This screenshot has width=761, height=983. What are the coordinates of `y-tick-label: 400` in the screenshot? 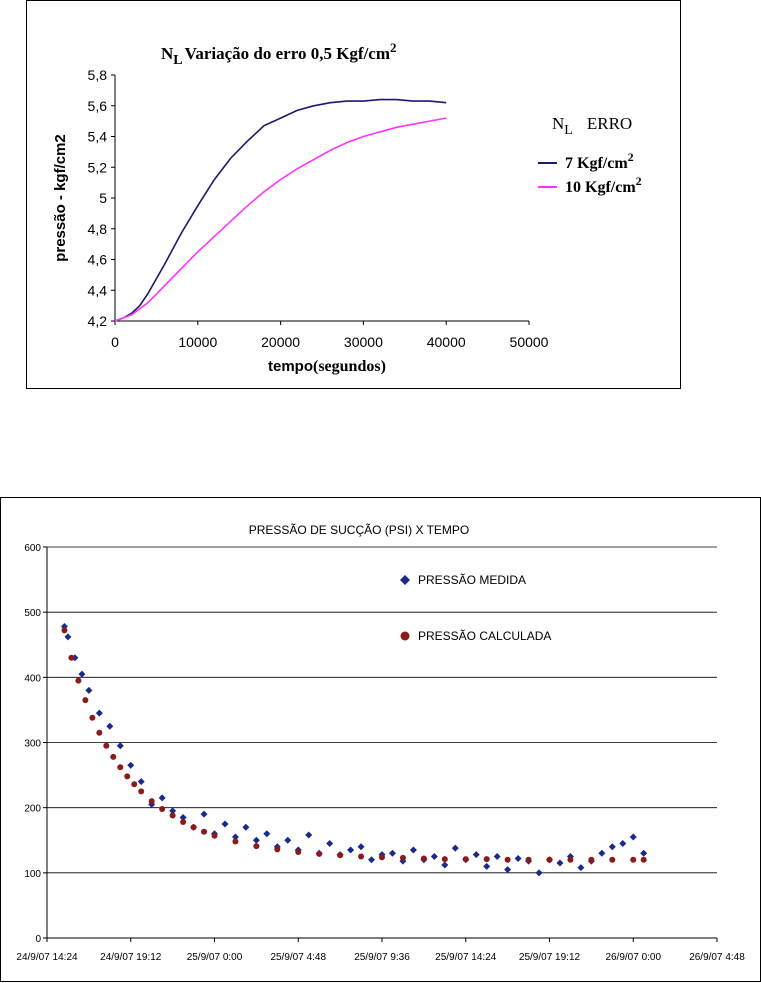 It's located at (32, 678).